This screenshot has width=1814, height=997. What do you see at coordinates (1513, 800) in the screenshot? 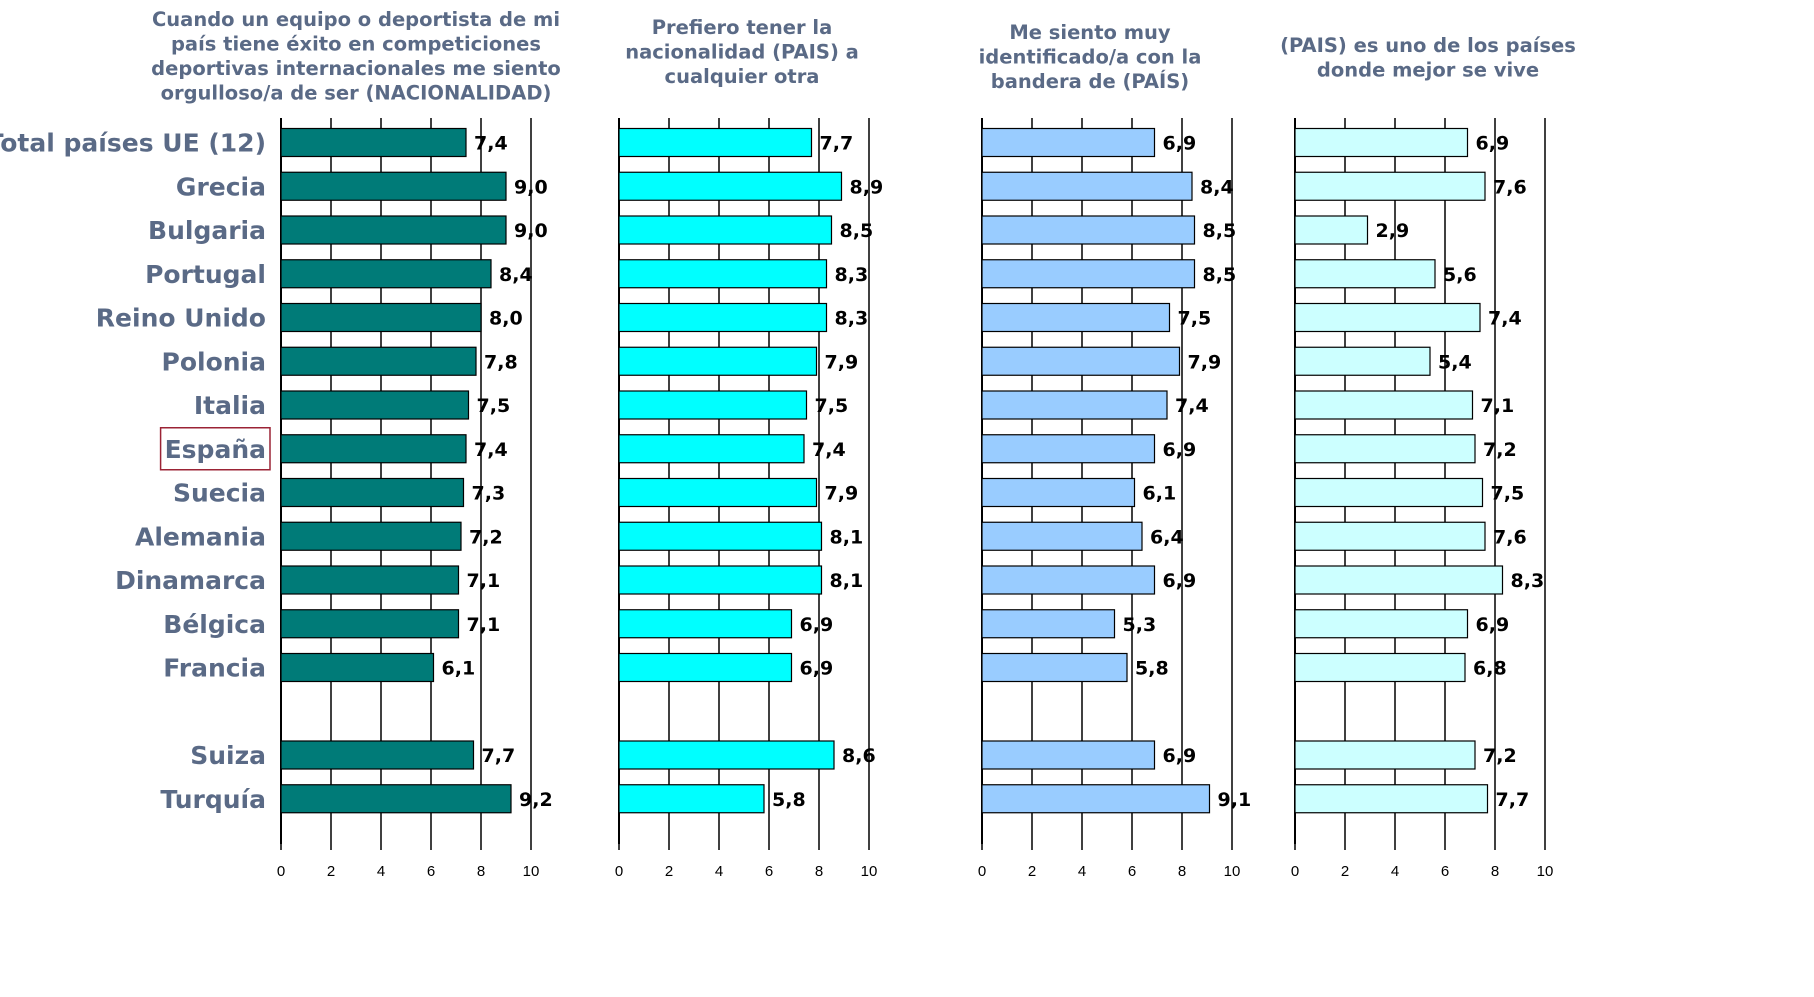
I see `panel-4-value-label-turquia: 7,7` at bounding box center [1513, 800].